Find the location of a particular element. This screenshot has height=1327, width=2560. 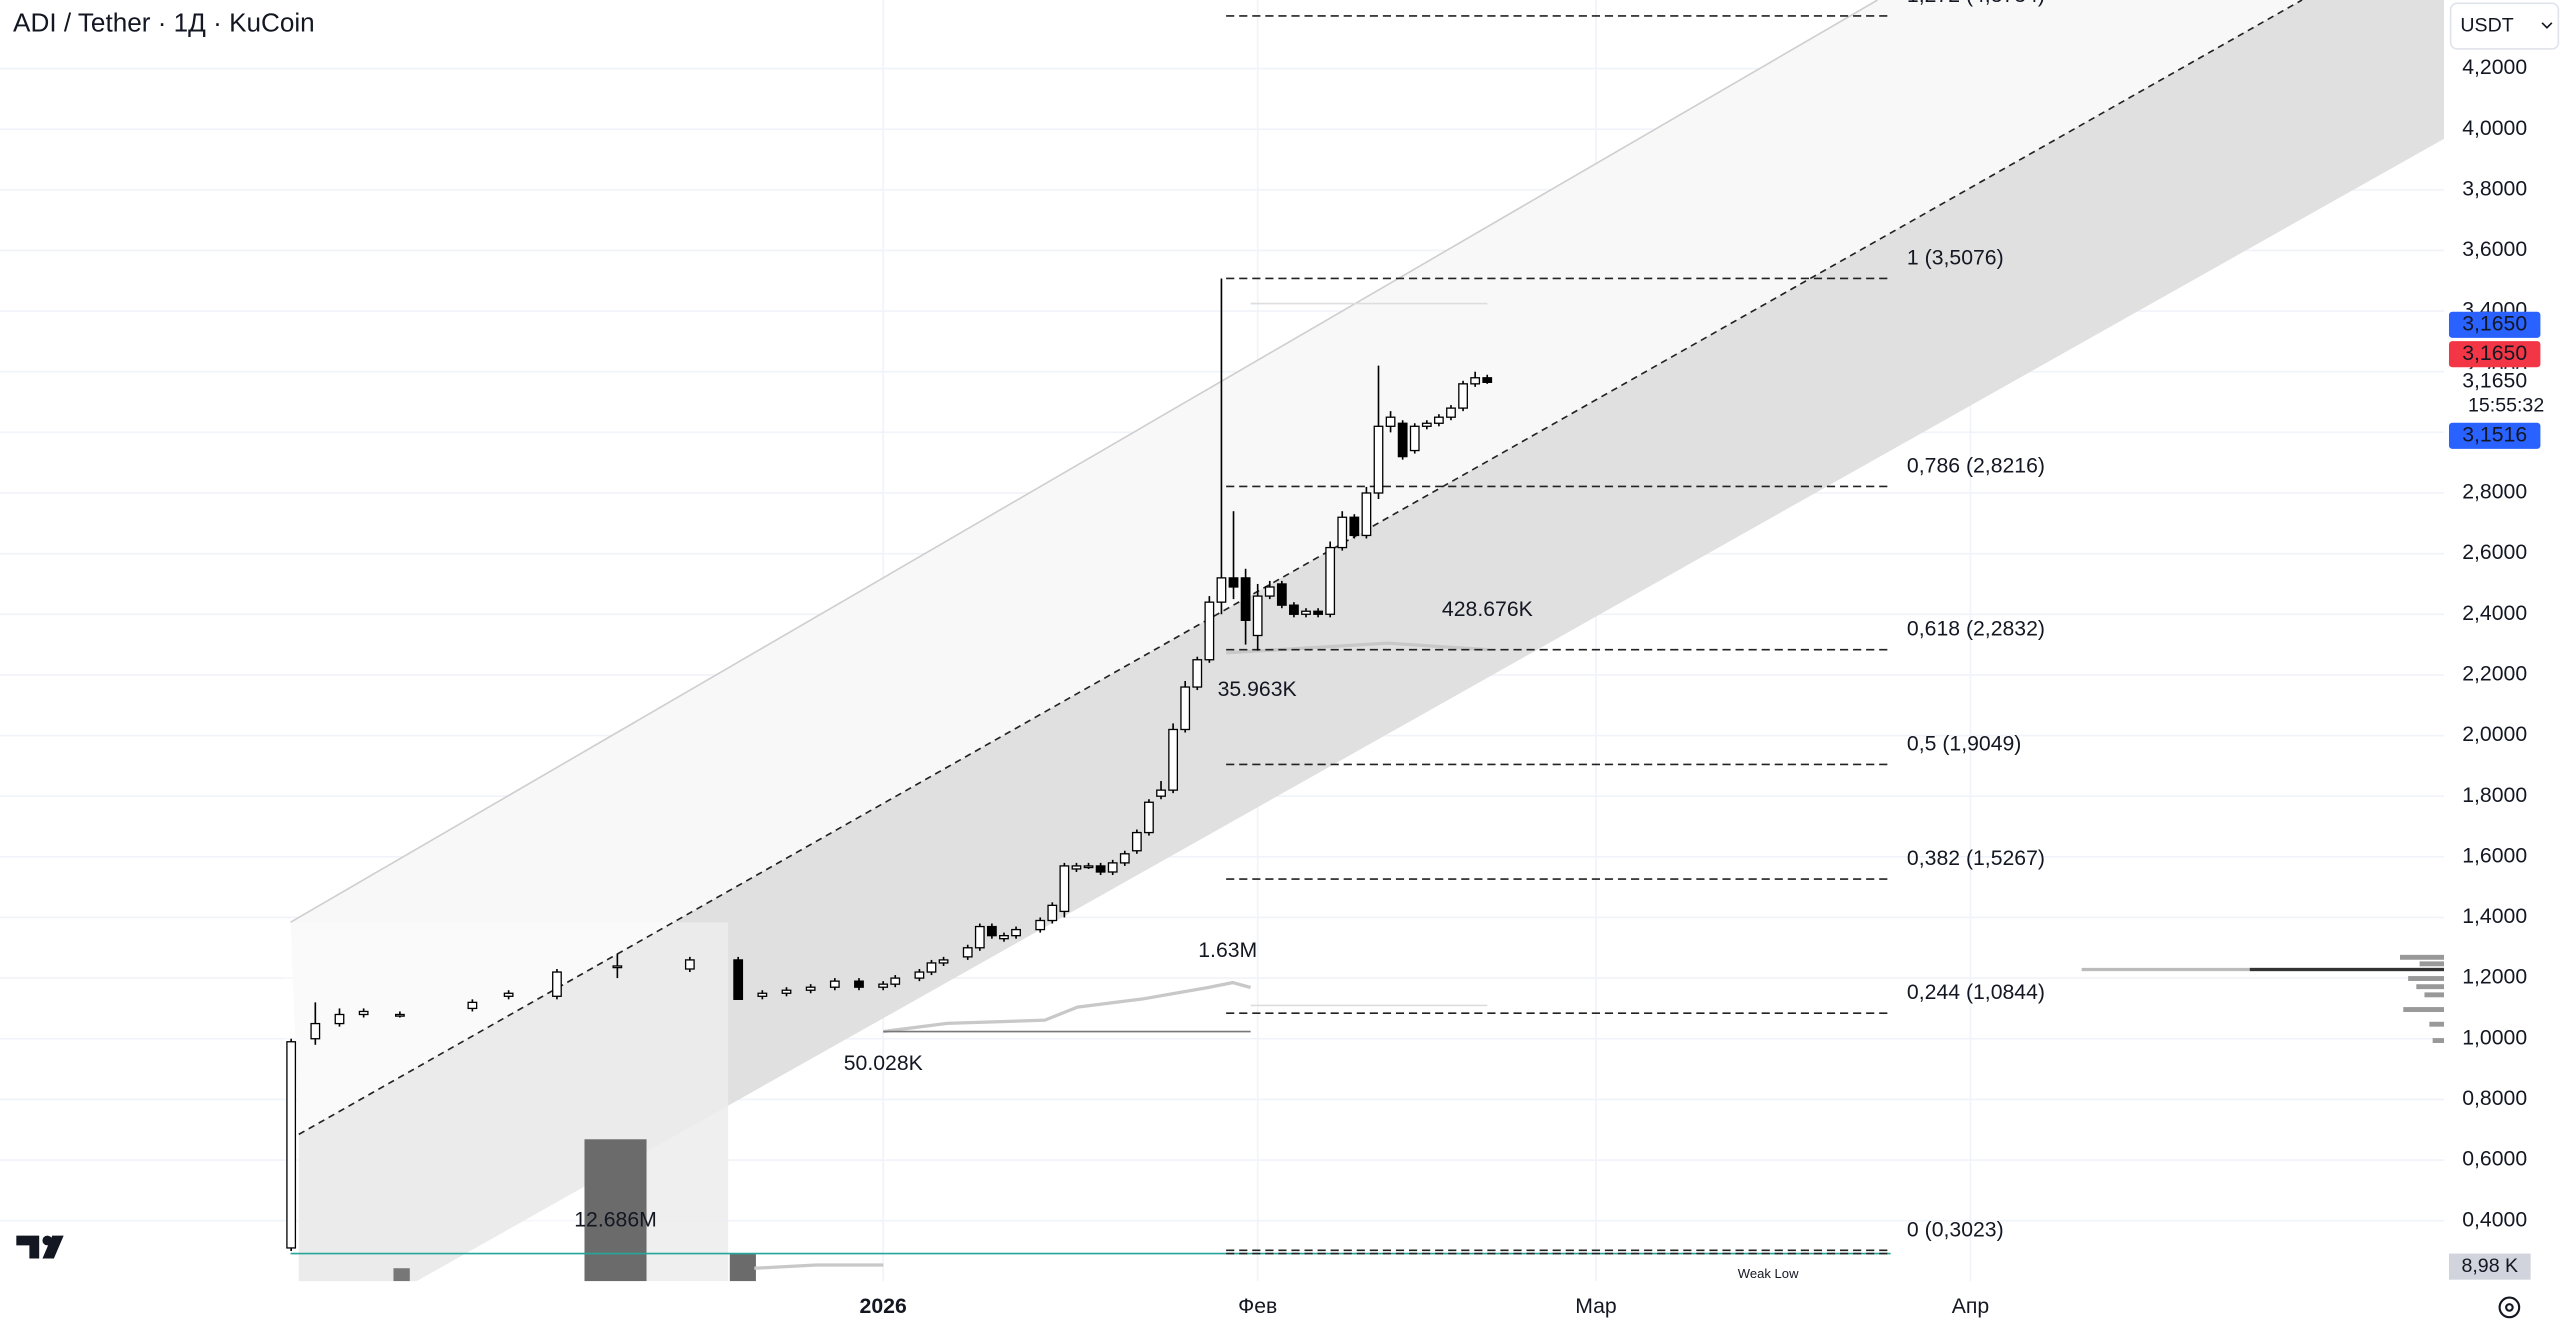

x-tick-label: Фев is located at coordinates (1257, 1306).